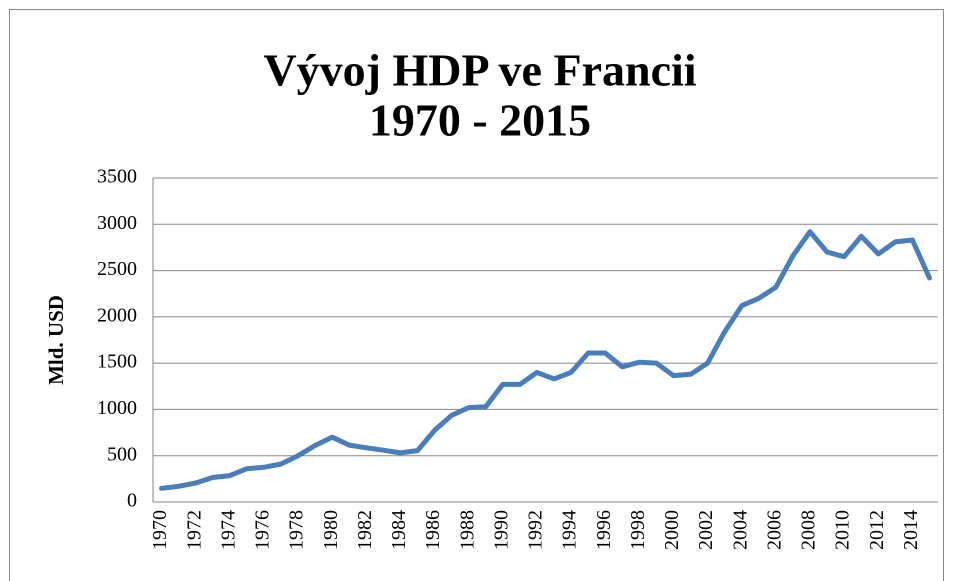  Describe the element at coordinates (843, 530) in the screenshot. I see `x-tick-label: 2010` at that location.